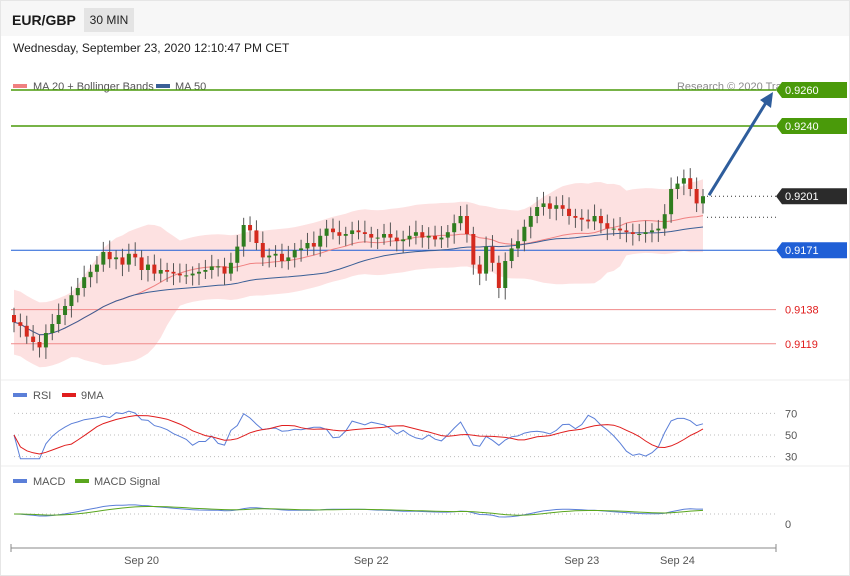 The height and width of the screenshot is (576, 850). What do you see at coordinates (69, 395) in the screenshot?
I see `rsi-ma-legend-swatch` at bounding box center [69, 395].